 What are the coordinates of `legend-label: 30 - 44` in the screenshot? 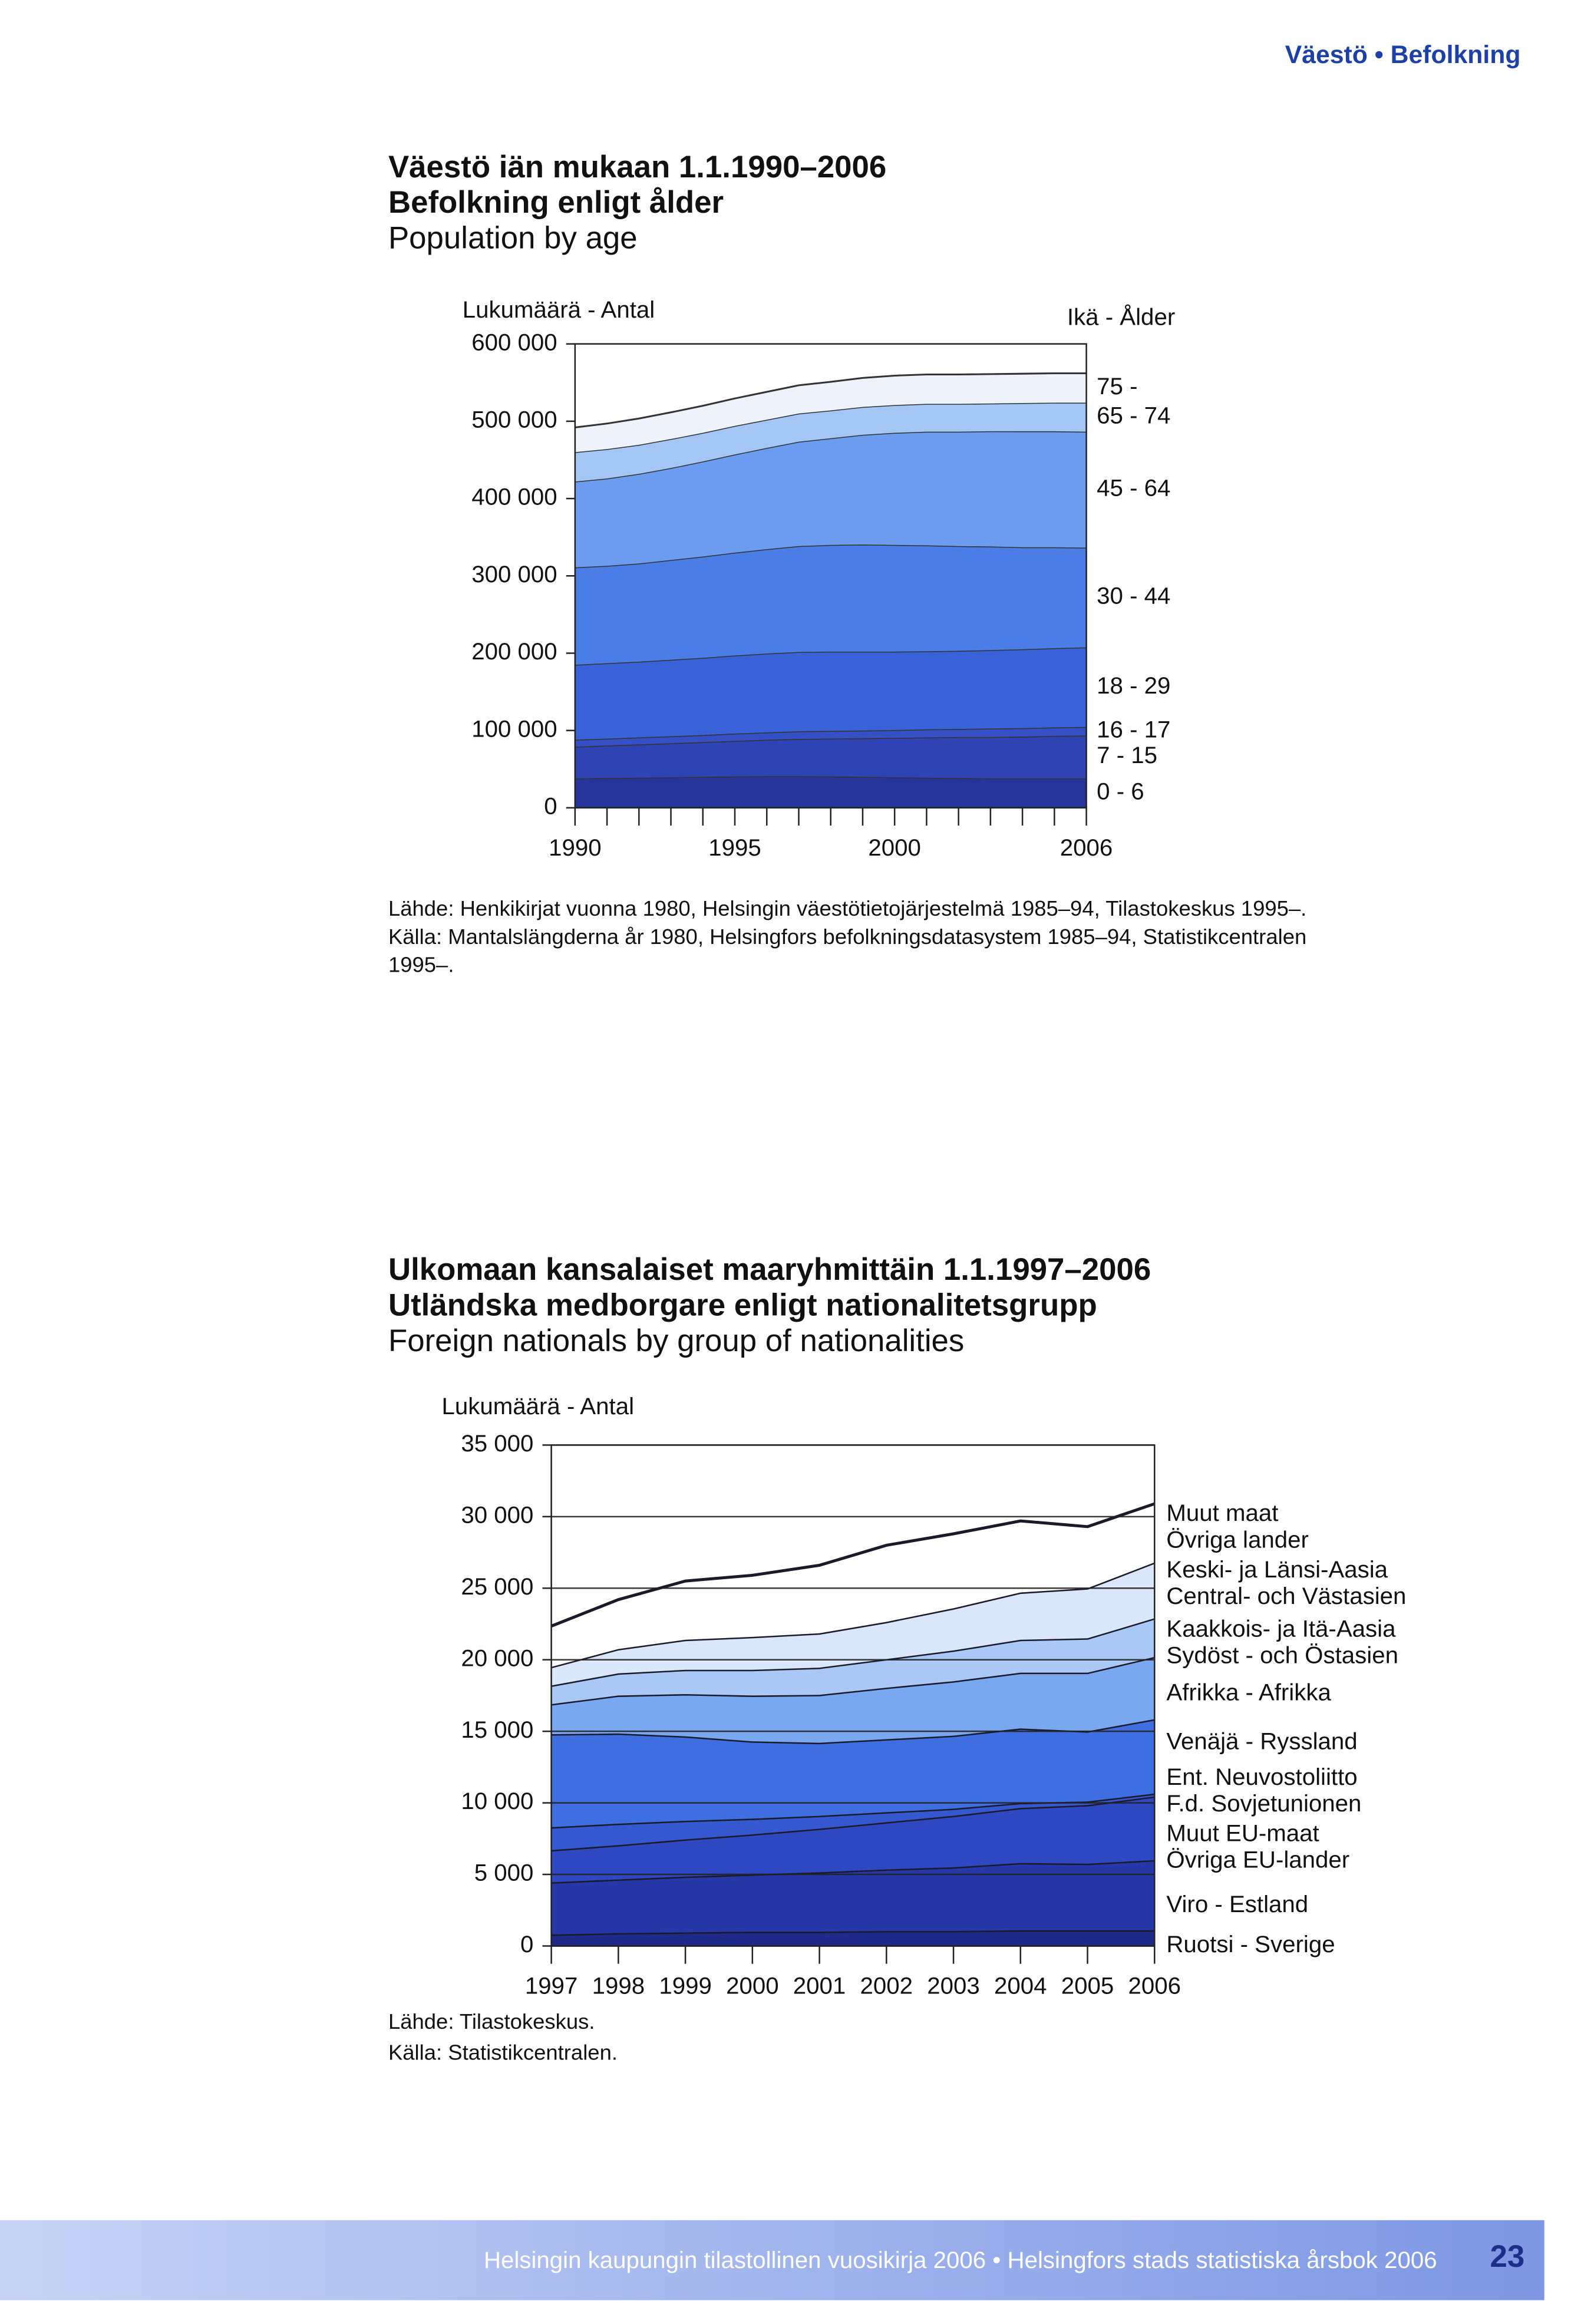 It's located at (1133, 596).